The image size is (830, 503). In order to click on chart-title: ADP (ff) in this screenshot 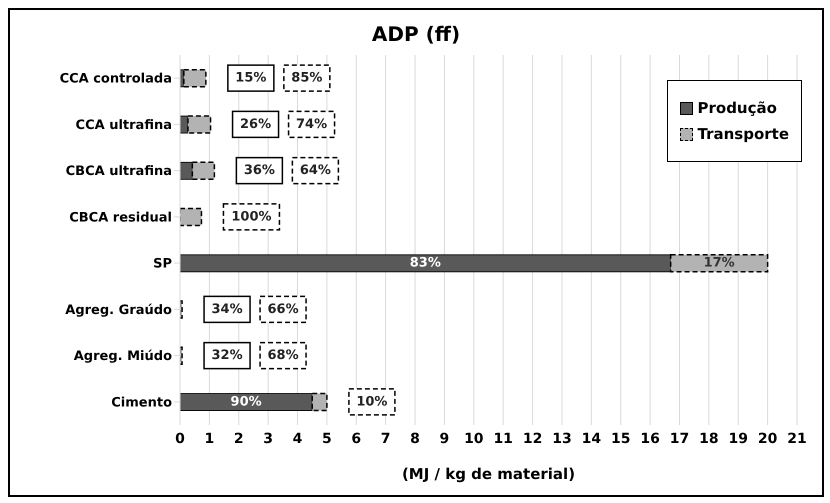, I will do `click(416, 34)`.